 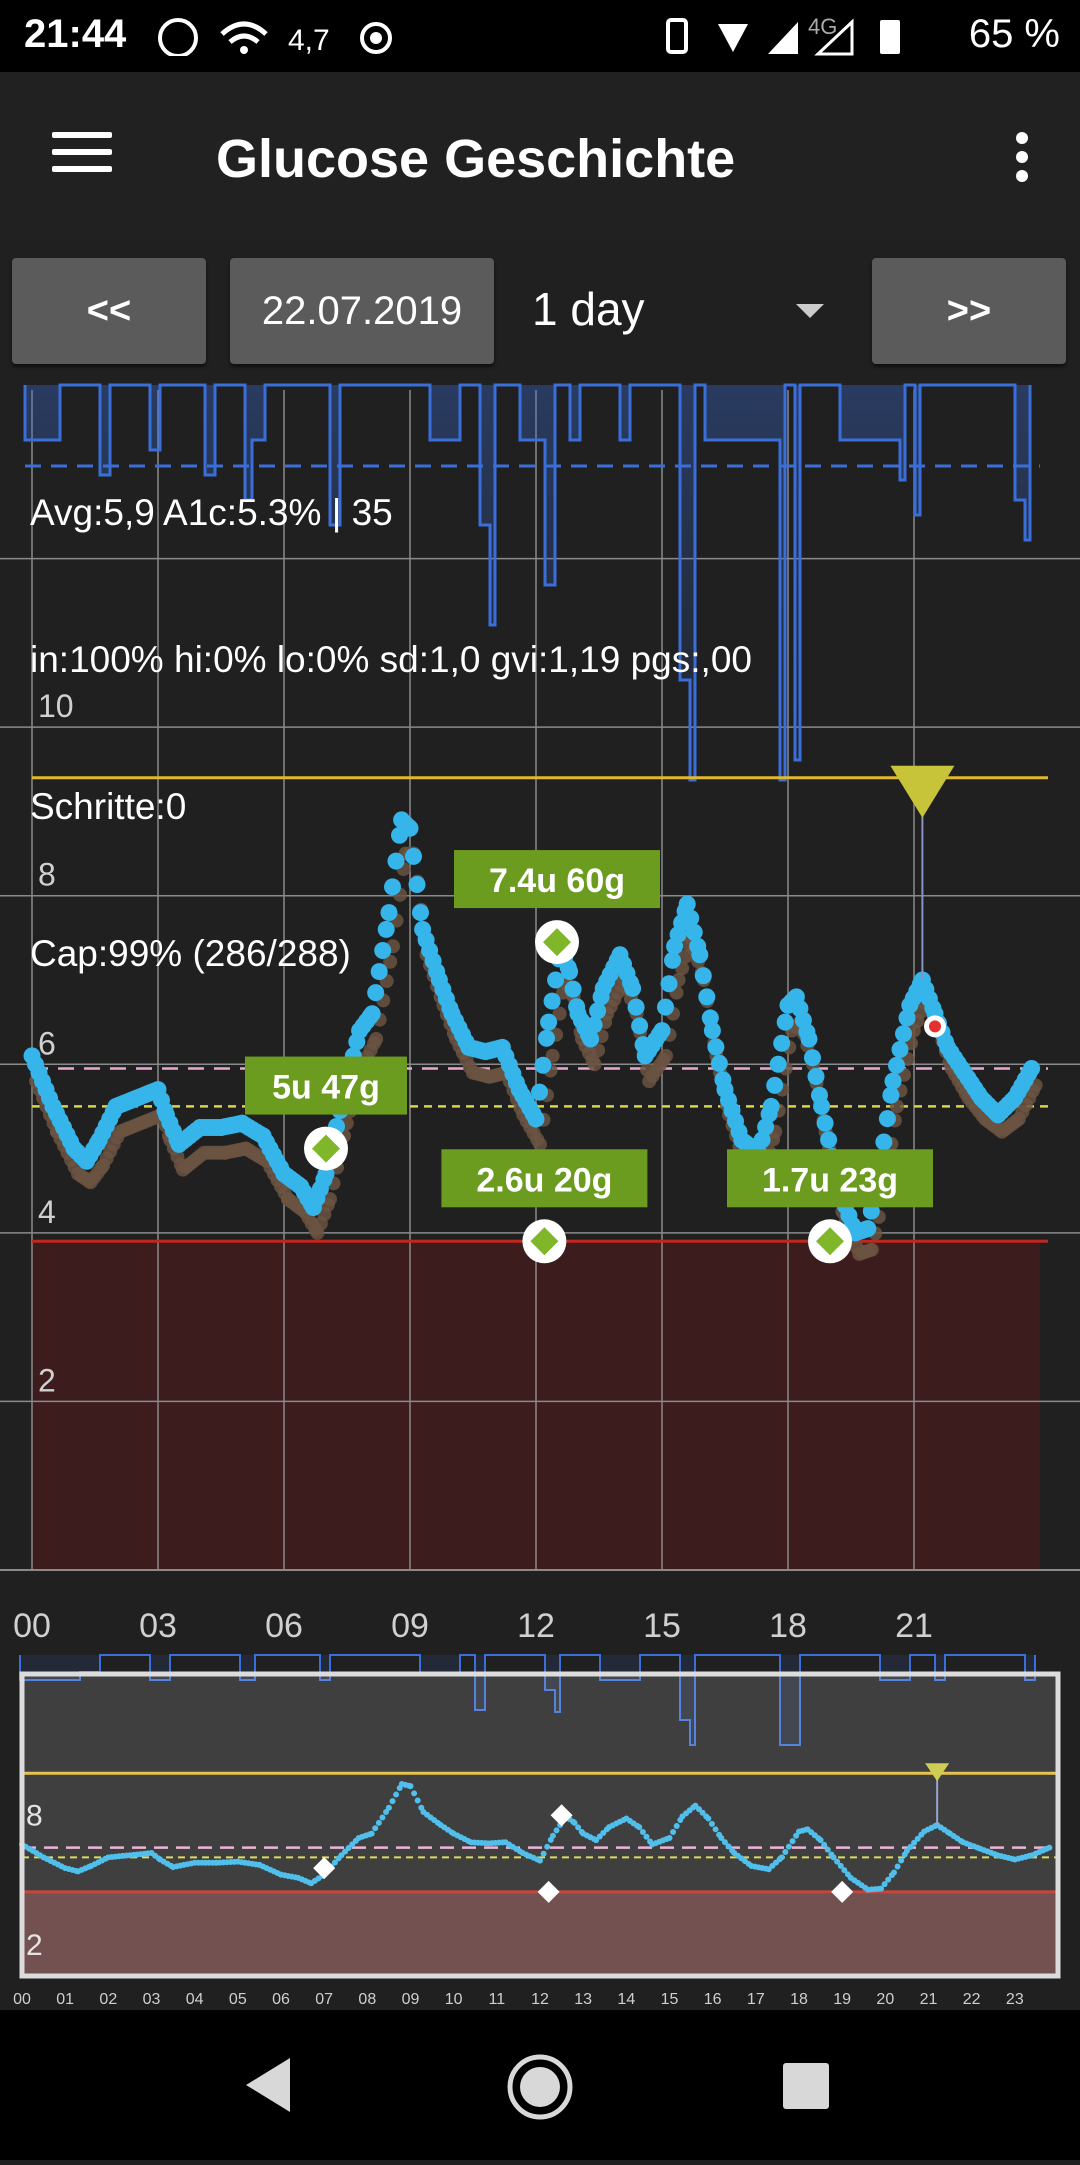 I want to click on overview-x-tick-label: 07, so click(x=324, y=1999).